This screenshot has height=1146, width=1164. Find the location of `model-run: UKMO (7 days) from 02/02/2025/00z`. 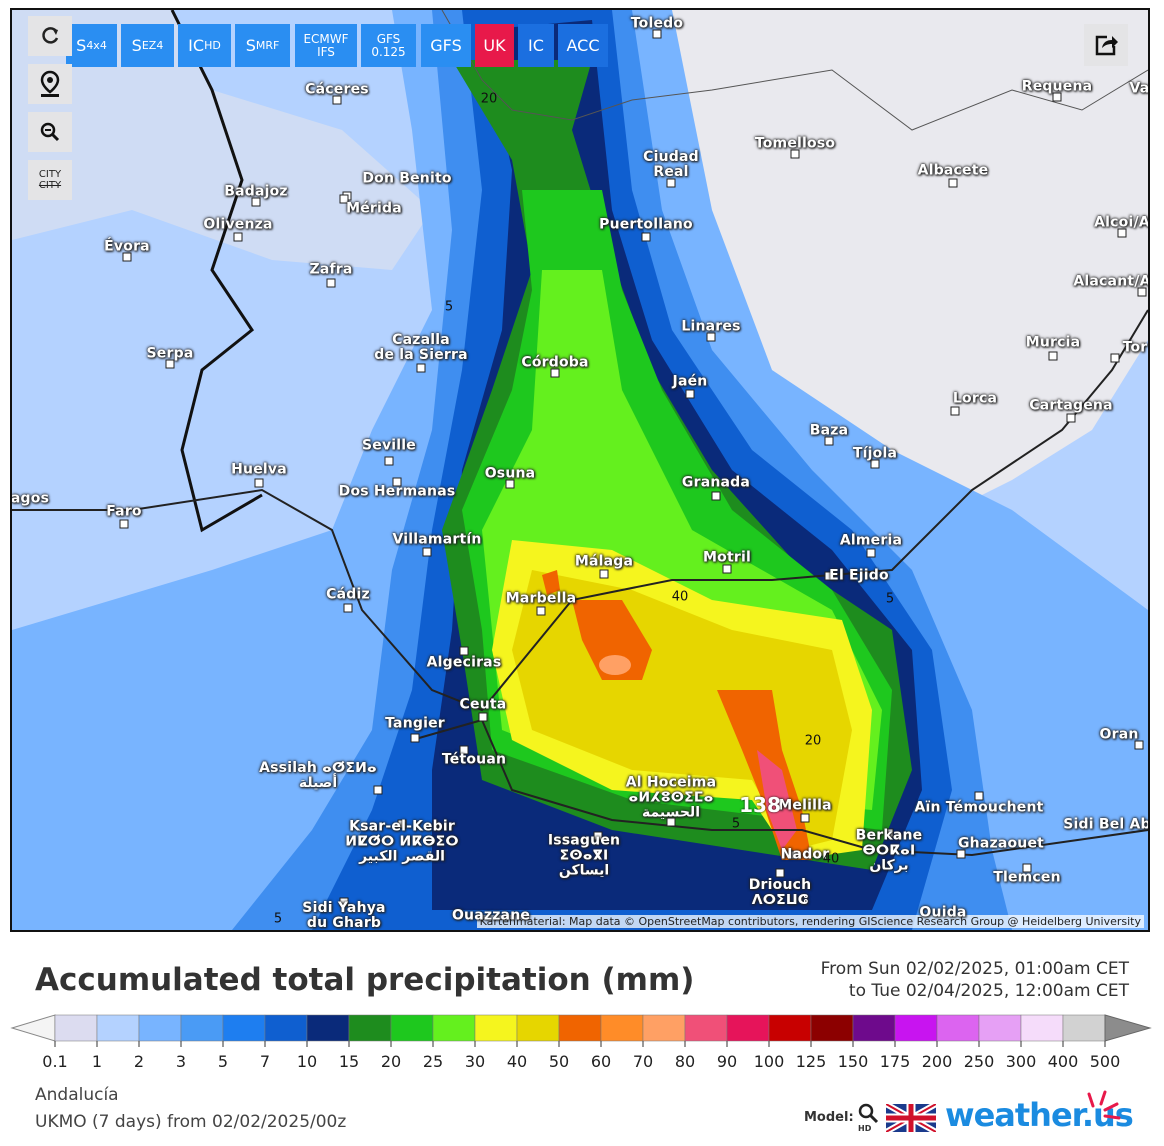

model-run: UKMO (7 days) from 02/02/2025/00z is located at coordinates (191, 1122).